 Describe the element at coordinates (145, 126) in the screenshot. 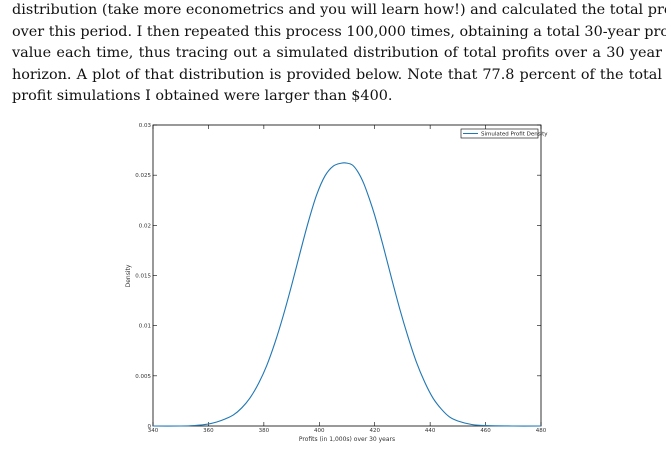

I see `y-tick-label: 0.03` at that location.